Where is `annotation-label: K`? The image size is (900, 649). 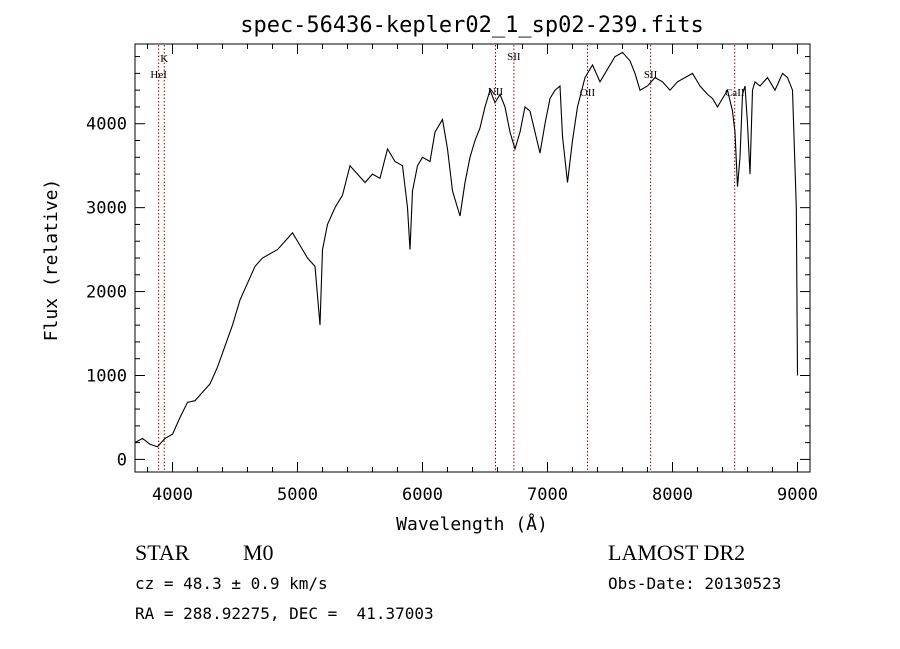
annotation-label: K is located at coordinates (164, 59).